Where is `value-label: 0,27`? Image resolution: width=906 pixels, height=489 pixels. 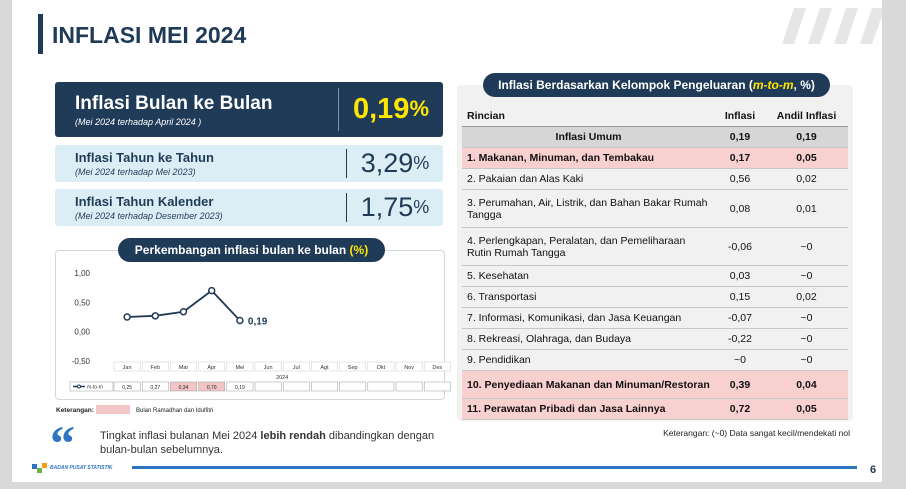
value-label: 0,27 is located at coordinates (155, 388).